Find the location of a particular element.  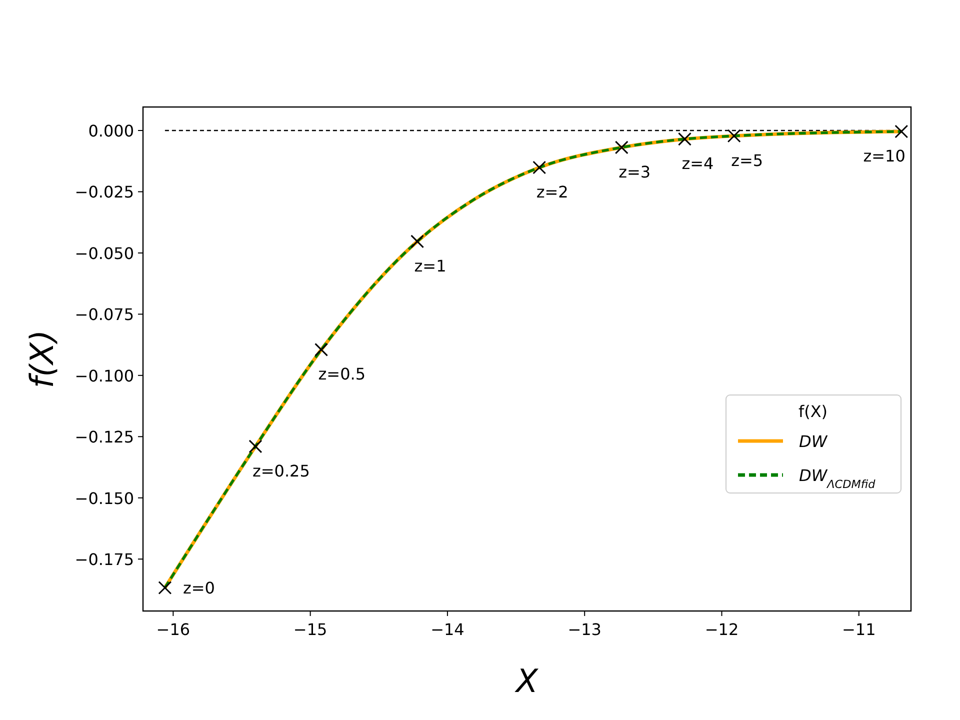

x-tick-label: −13 is located at coordinates (585, 629).